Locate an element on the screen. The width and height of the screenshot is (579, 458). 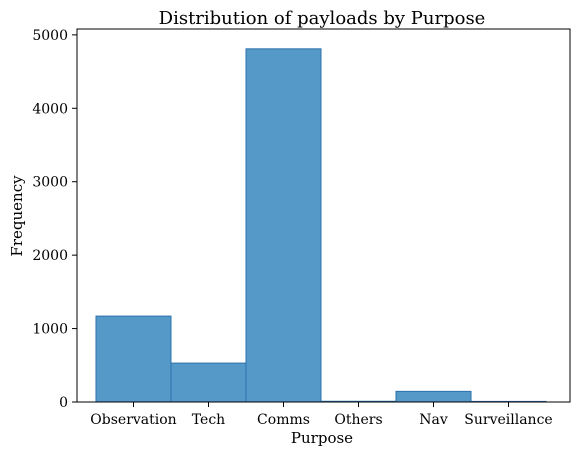
y-tick-label: 3000 is located at coordinates (50, 183).